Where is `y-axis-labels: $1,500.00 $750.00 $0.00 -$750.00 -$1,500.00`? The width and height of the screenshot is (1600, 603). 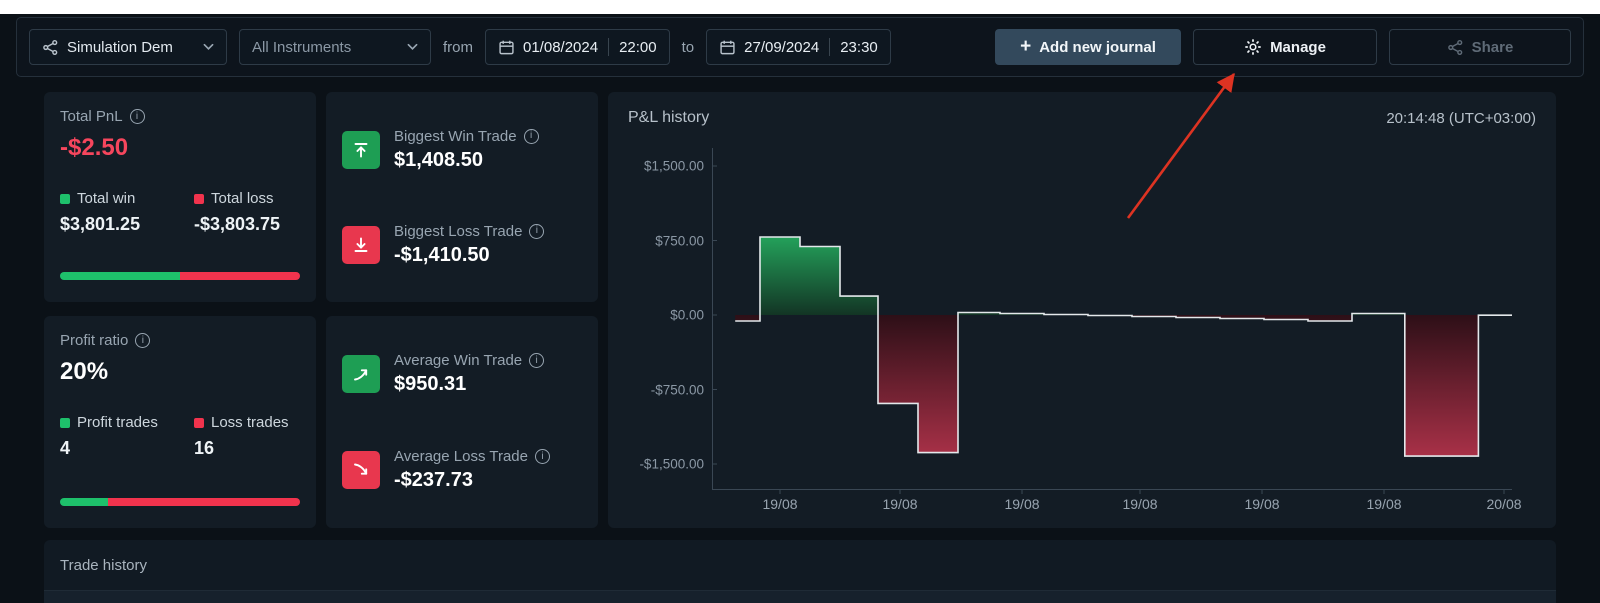
y-axis-labels: $1,500.00 $750.00 $0.00 -$750.00 -$1,500.00 is located at coordinates (656, 318).